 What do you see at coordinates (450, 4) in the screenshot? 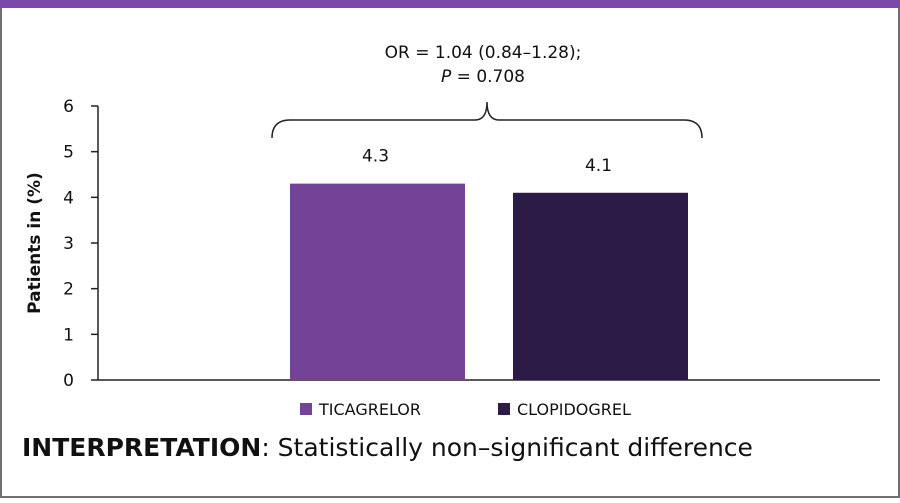
I see `top-accent-bar` at bounding box center [450, 4].